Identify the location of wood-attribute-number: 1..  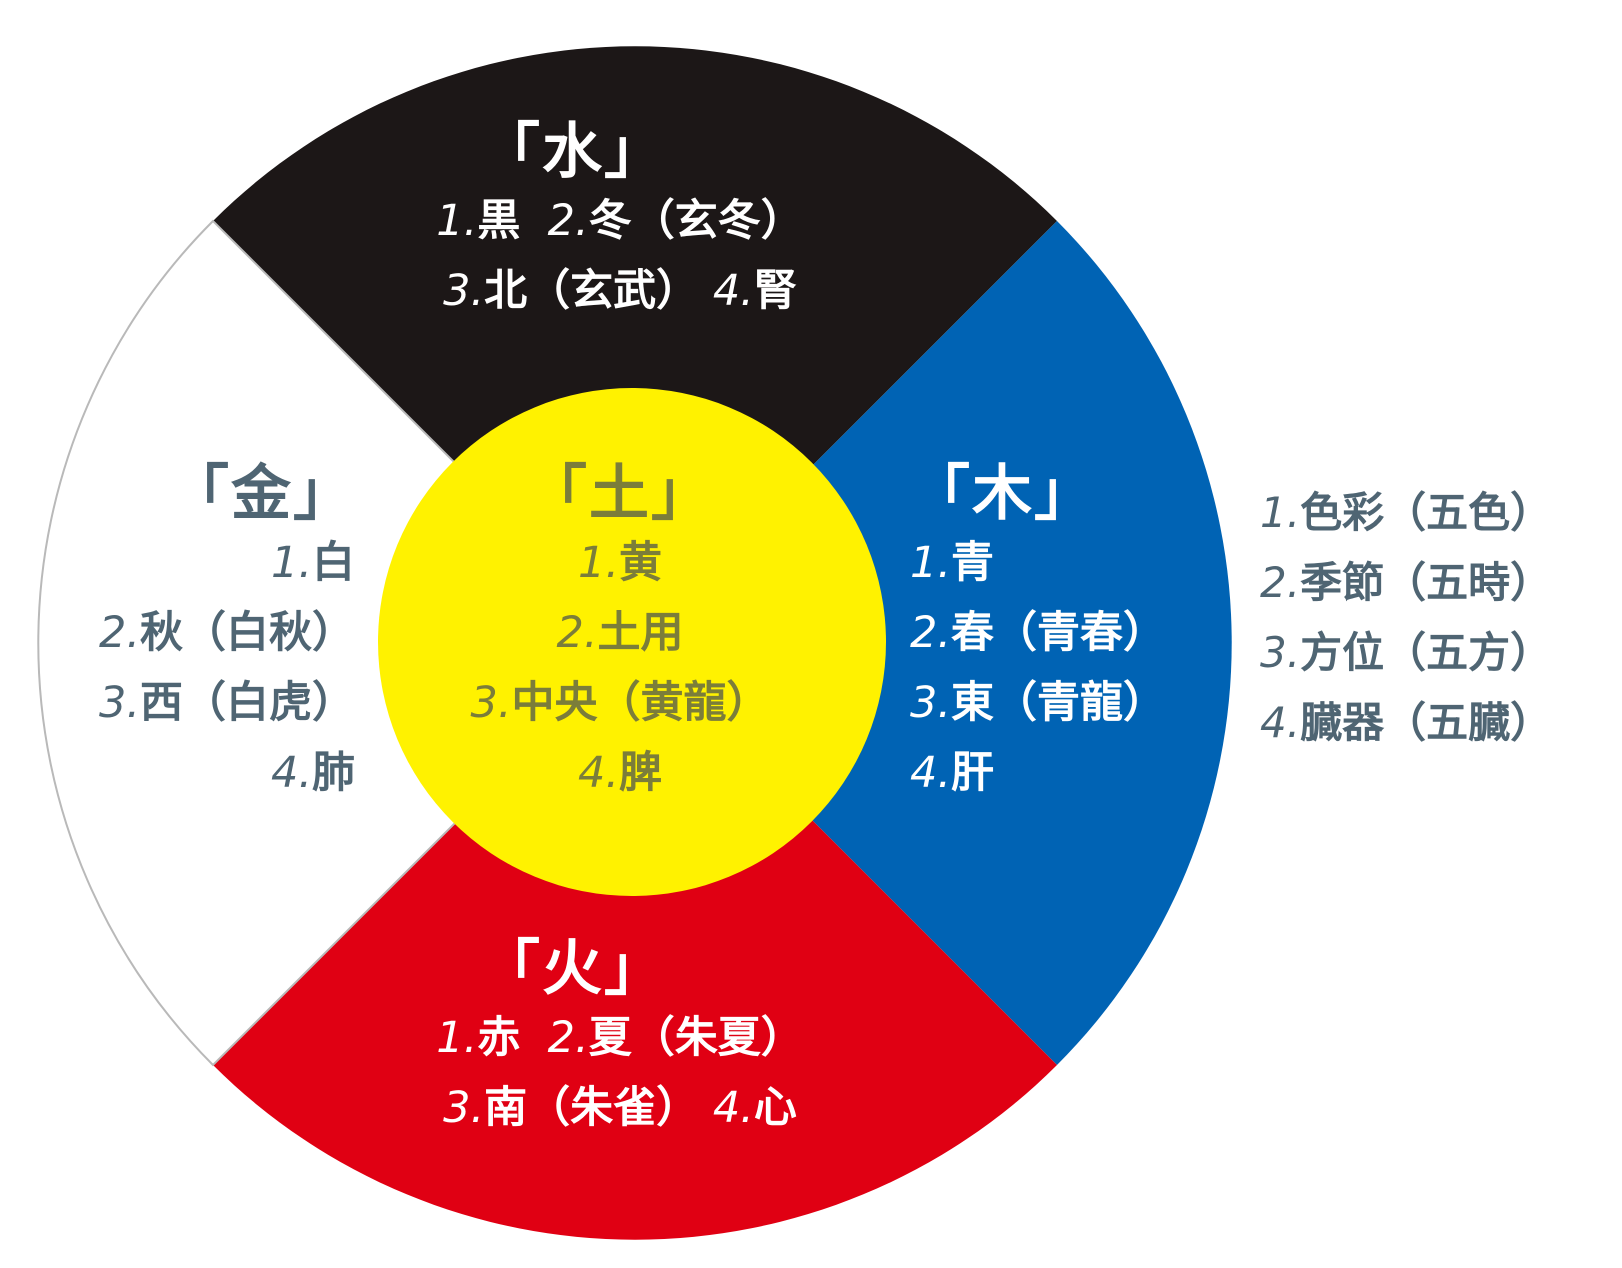
(931, 563).